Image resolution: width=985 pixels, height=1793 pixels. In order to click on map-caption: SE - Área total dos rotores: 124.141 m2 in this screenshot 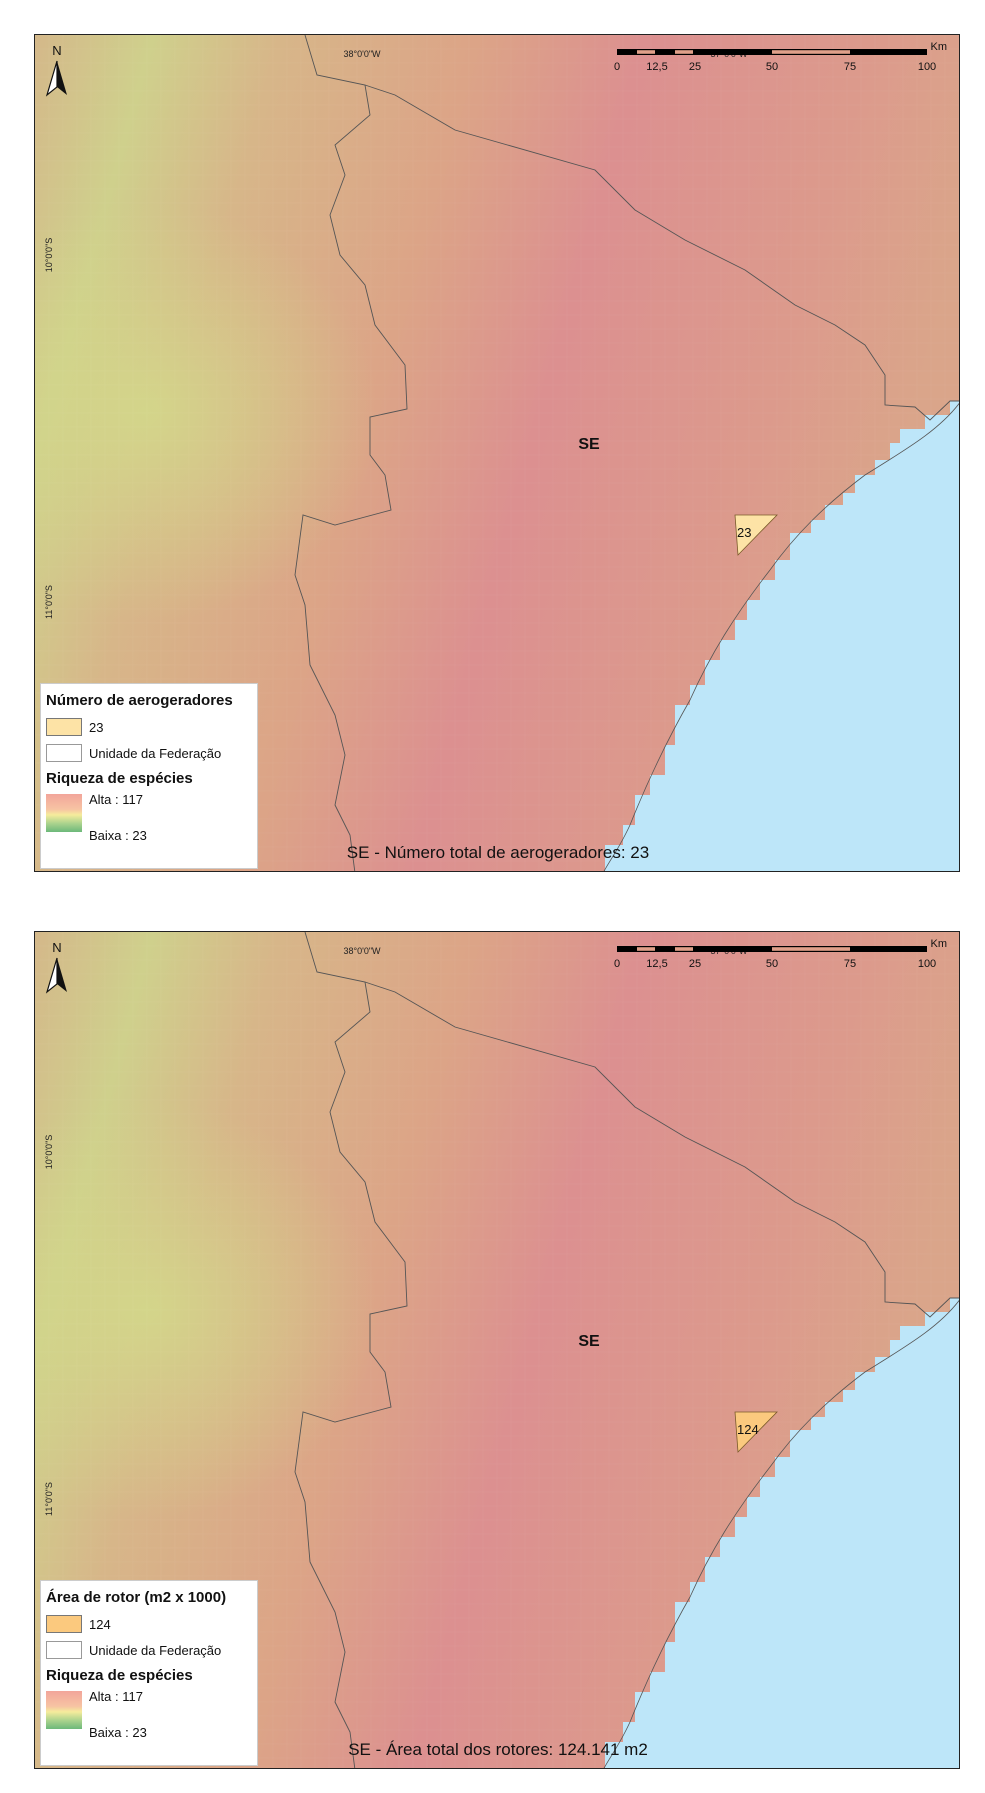, I will do `click(498, 1749)`.